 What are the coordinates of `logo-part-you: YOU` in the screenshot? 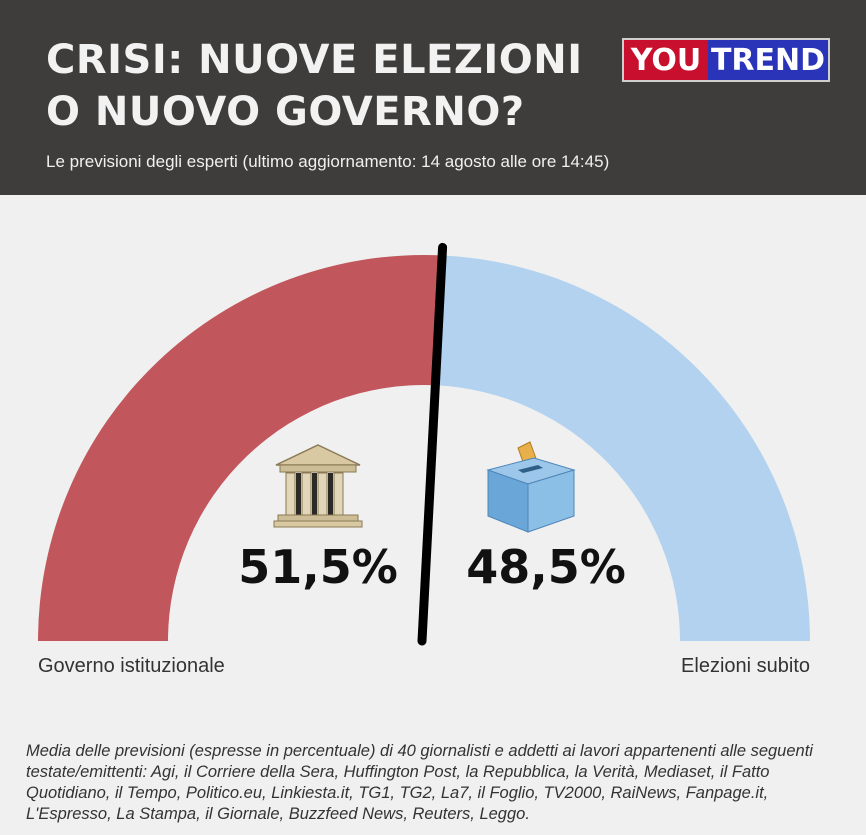 It's located at (666, 60).